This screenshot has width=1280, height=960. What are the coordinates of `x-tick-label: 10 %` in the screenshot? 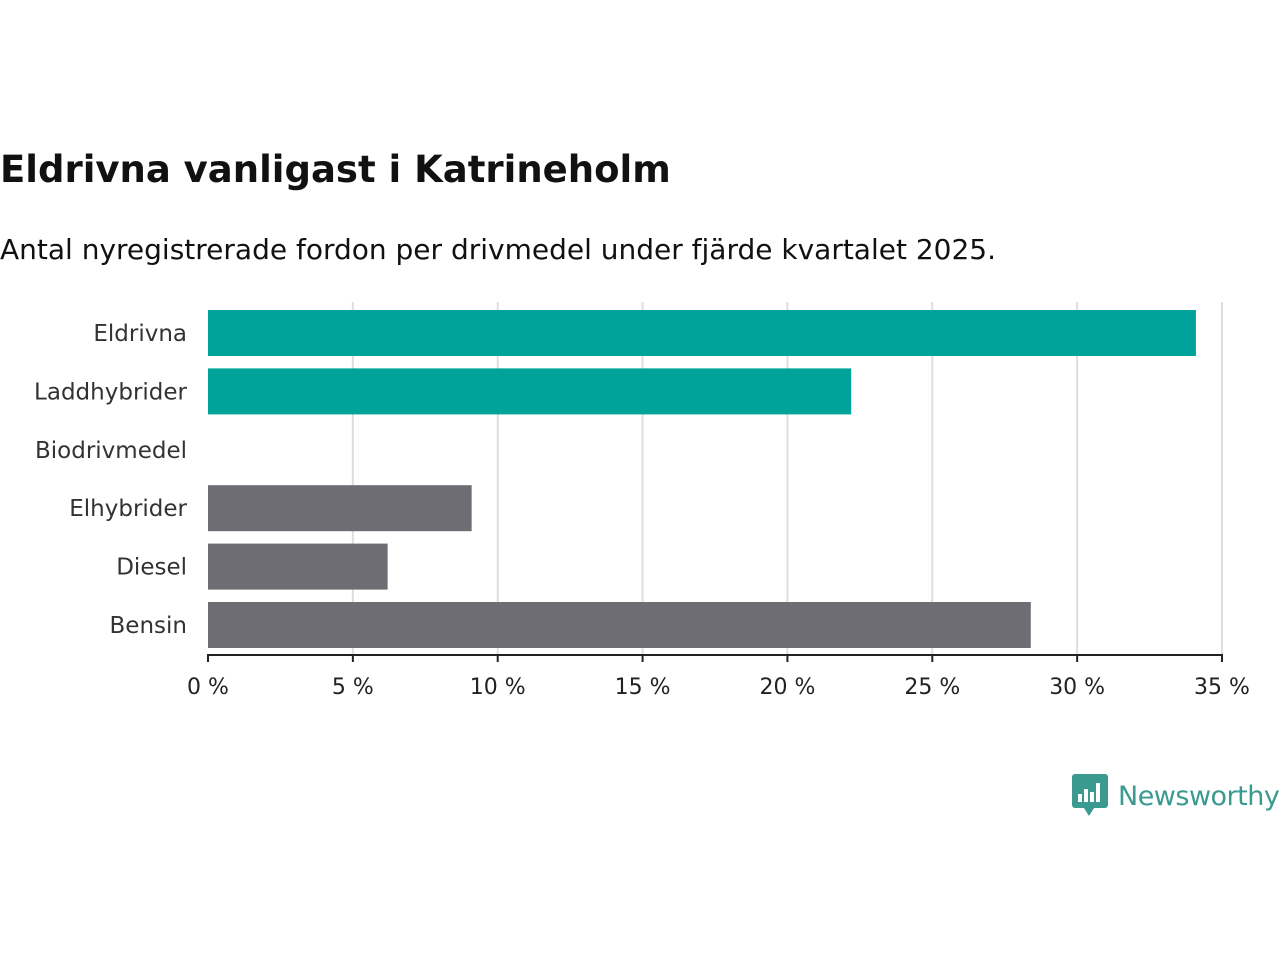 It's located at (498, 687).